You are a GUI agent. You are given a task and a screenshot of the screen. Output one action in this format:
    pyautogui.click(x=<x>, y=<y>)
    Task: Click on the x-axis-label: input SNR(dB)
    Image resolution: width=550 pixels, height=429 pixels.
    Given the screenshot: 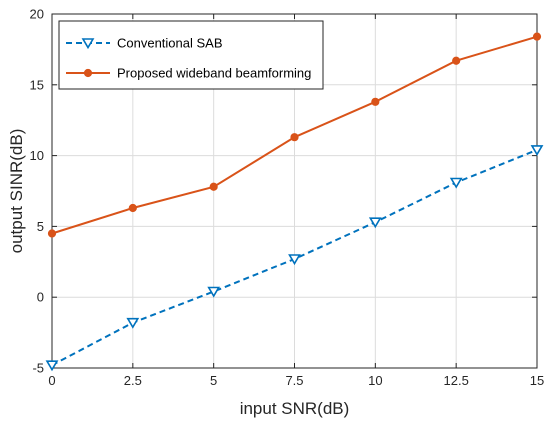 What is the action you would take?
    pyautogui.click(x=295, y=408)
    